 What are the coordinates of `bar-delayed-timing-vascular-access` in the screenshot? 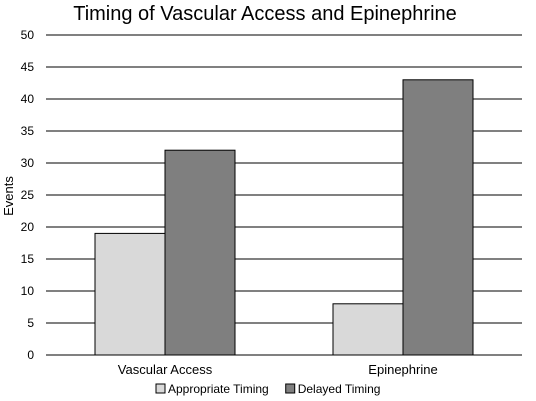 It's located at (200, 252).